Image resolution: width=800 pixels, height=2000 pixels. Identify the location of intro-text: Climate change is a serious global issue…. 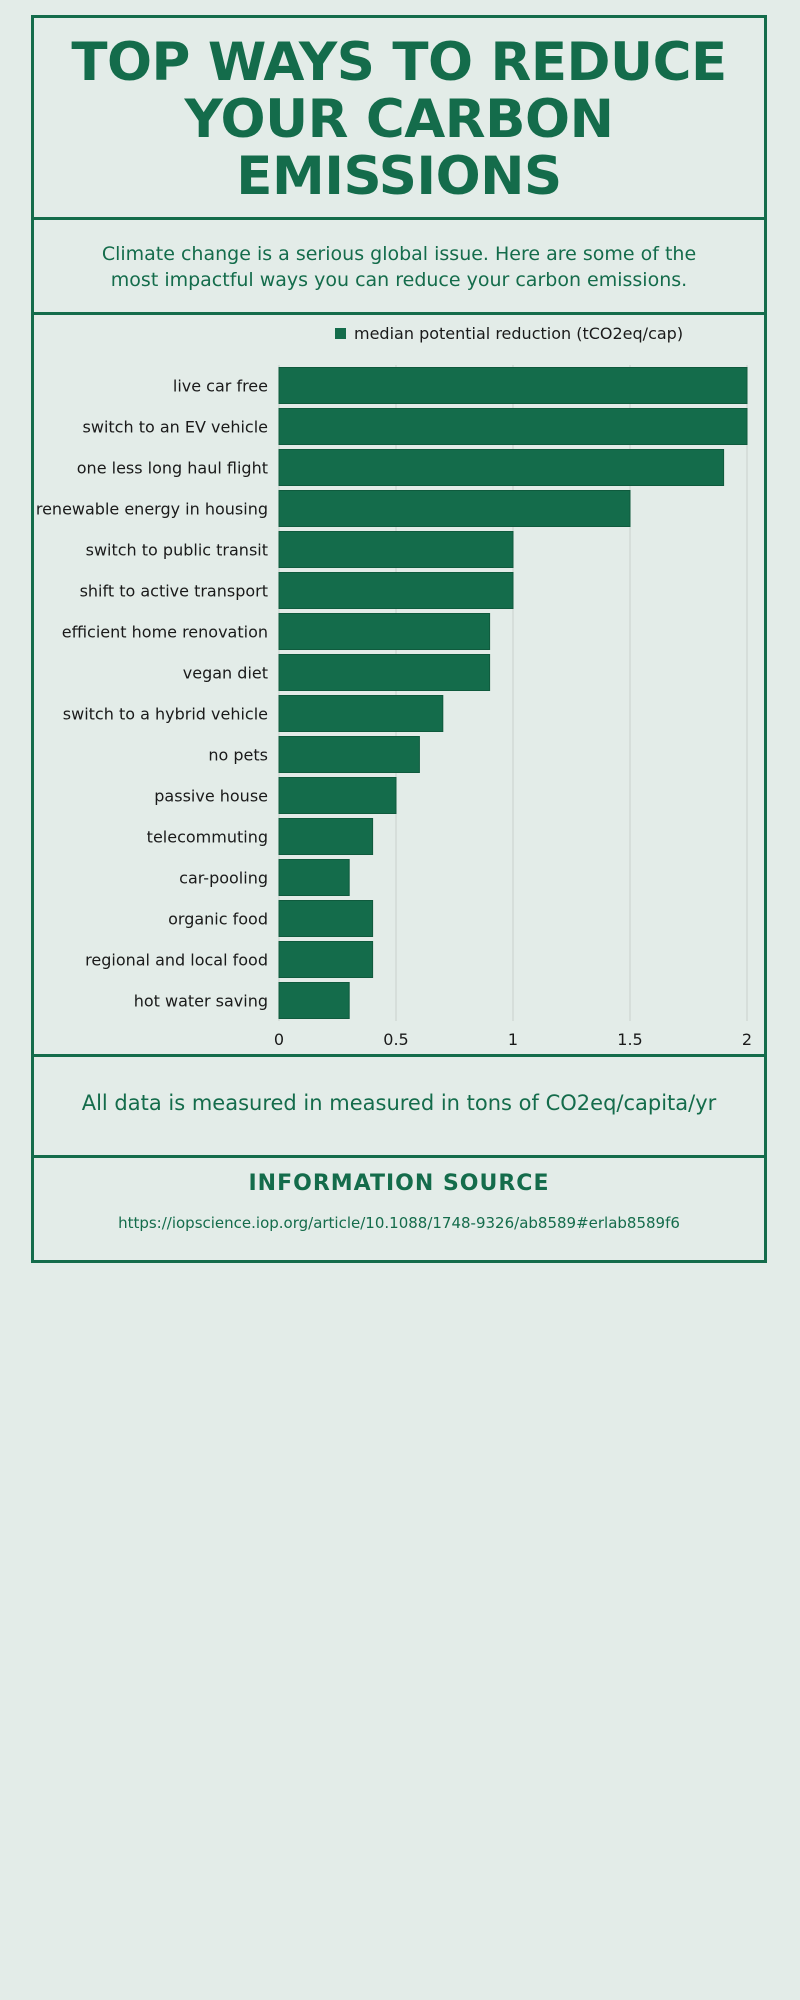
(399, 267).